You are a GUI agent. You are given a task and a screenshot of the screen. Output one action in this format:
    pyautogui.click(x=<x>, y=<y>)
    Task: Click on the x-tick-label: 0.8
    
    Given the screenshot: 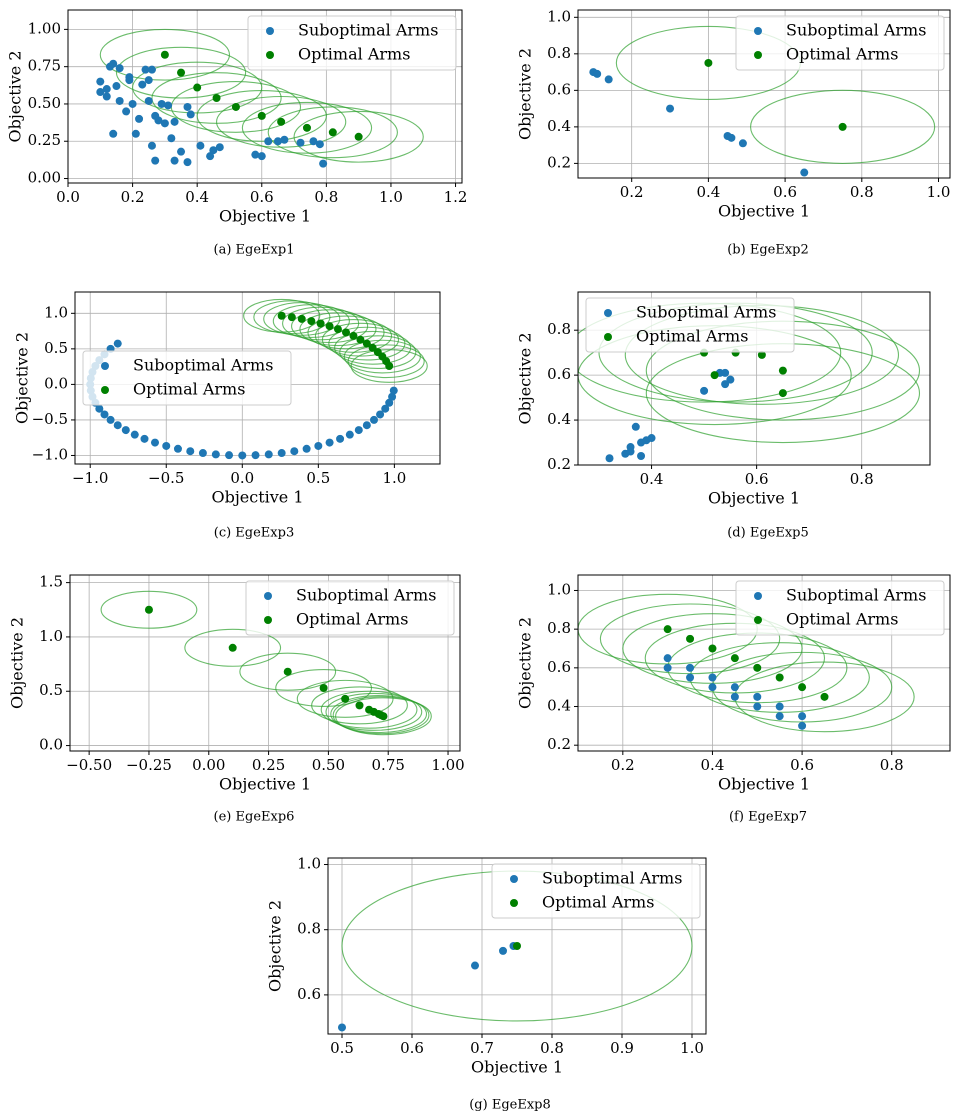 What is the action you would take?
    pyautogui.click(x=862, y=479)
    